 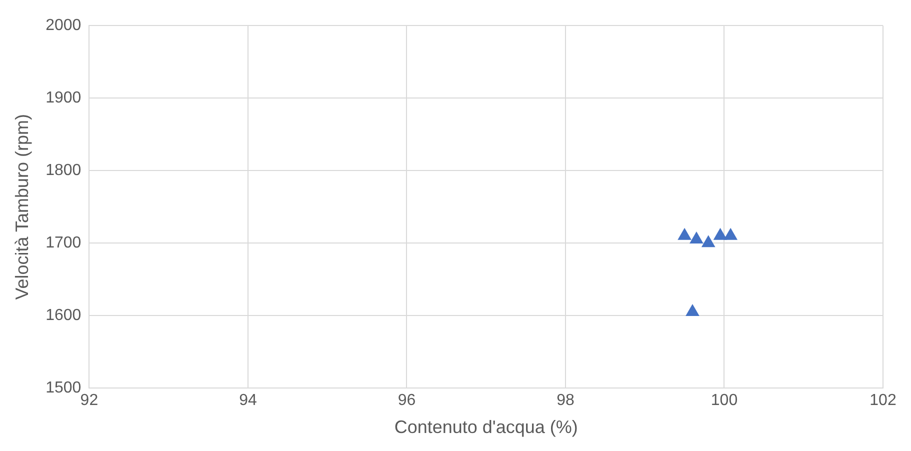 I want to click on y-tick-label: 1500, so click(x=64, y=388).